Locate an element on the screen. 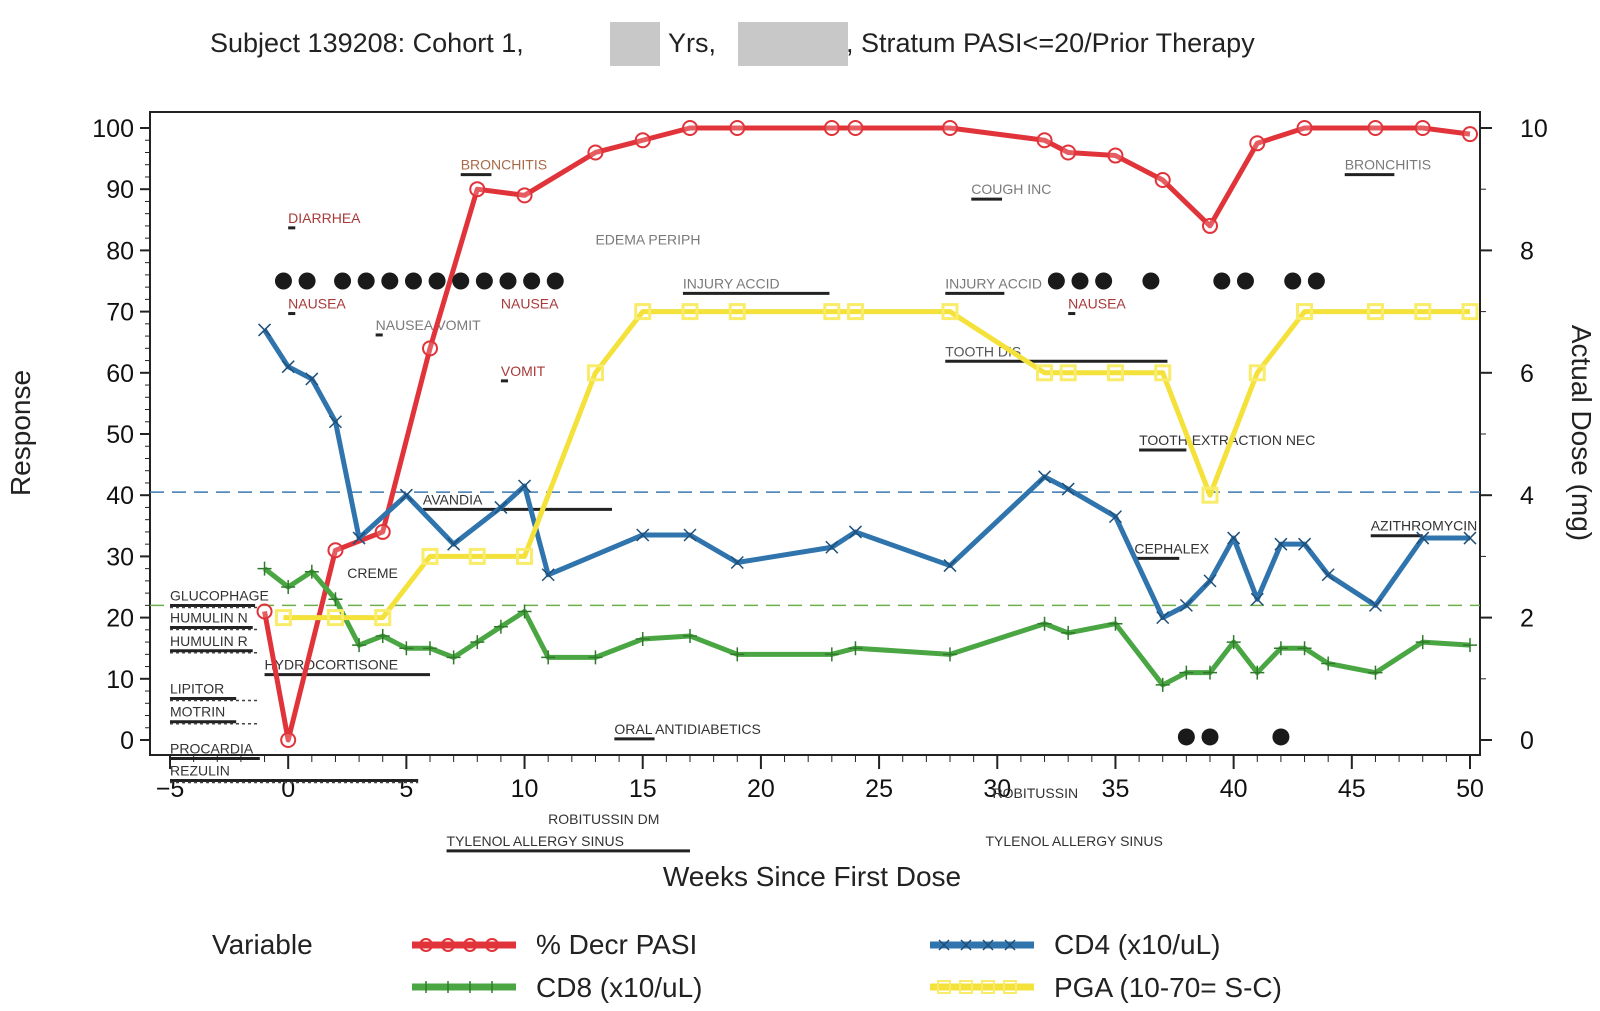  annotation-label: ROBITUSSIN is located at coordinates (1036, 793).